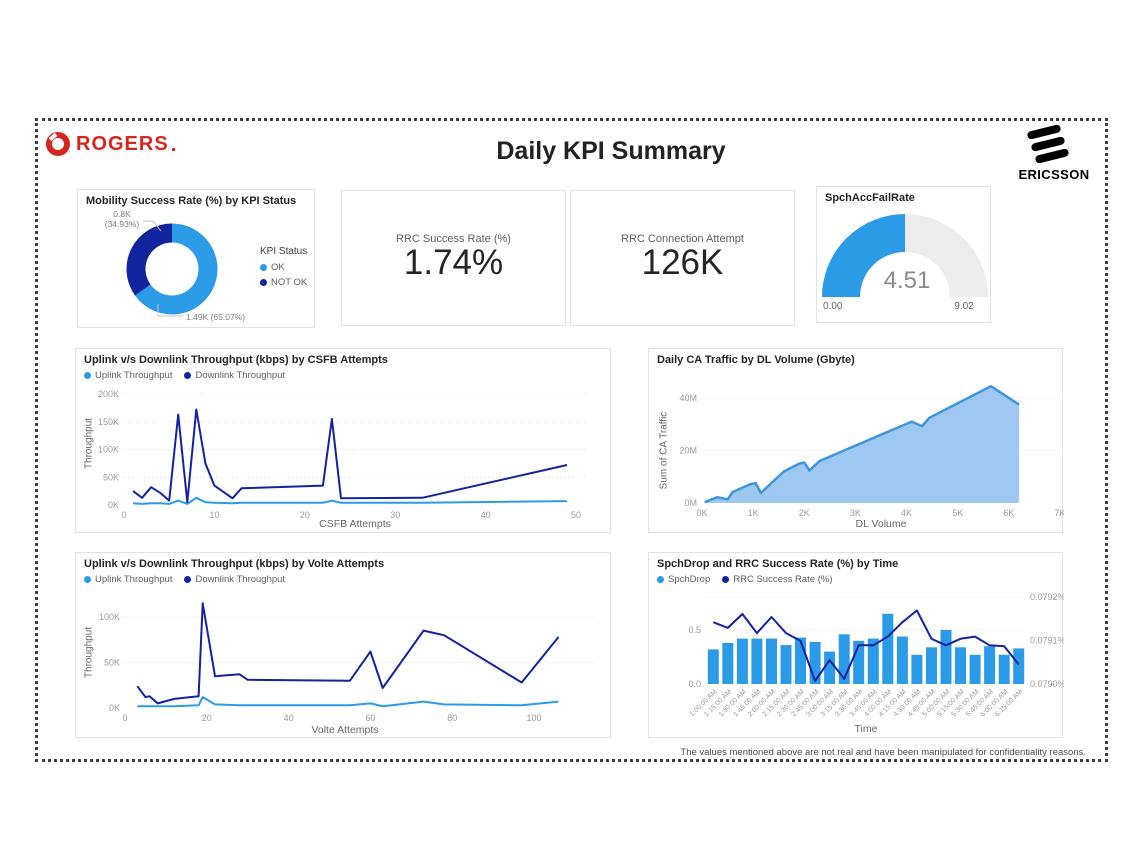  Describe the element at coordinates (149, 259) in the screenshot. I see `slice-not-ok` at that location.